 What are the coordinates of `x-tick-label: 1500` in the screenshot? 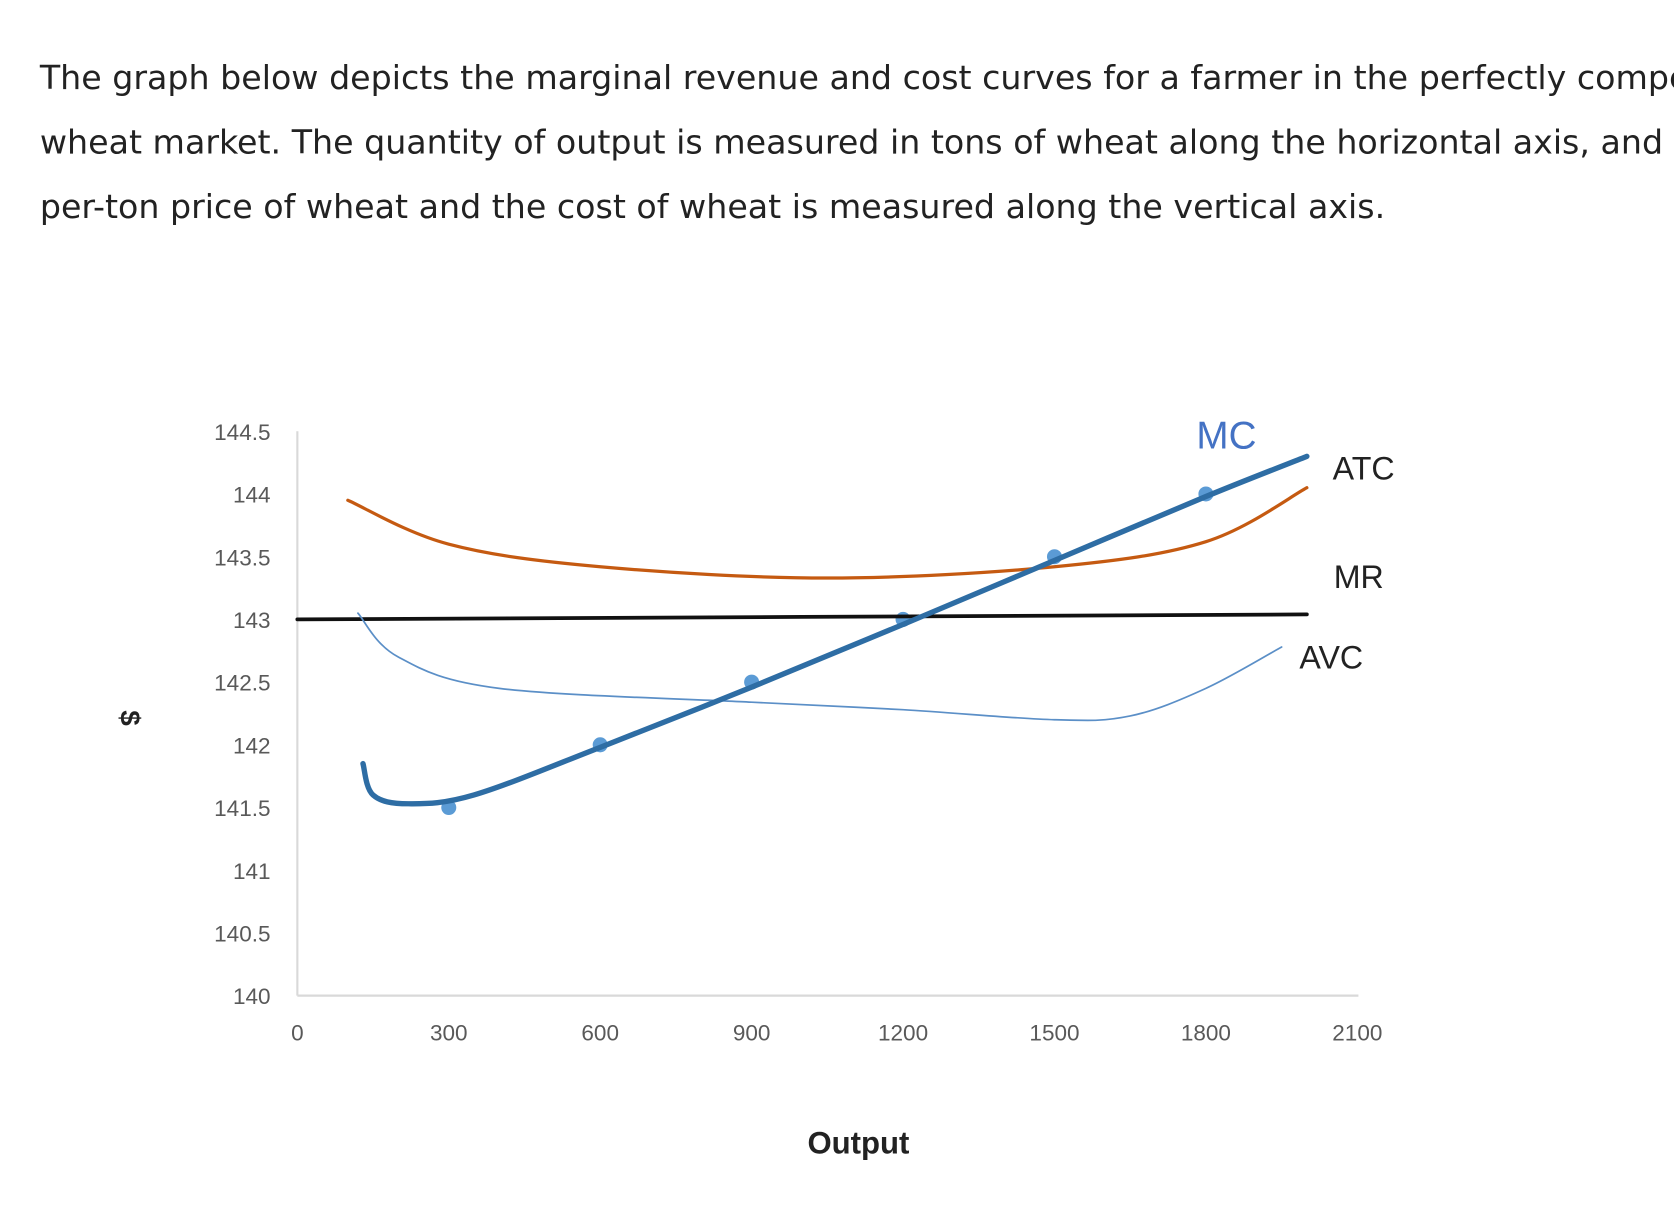 It's located at (1054, 1033).